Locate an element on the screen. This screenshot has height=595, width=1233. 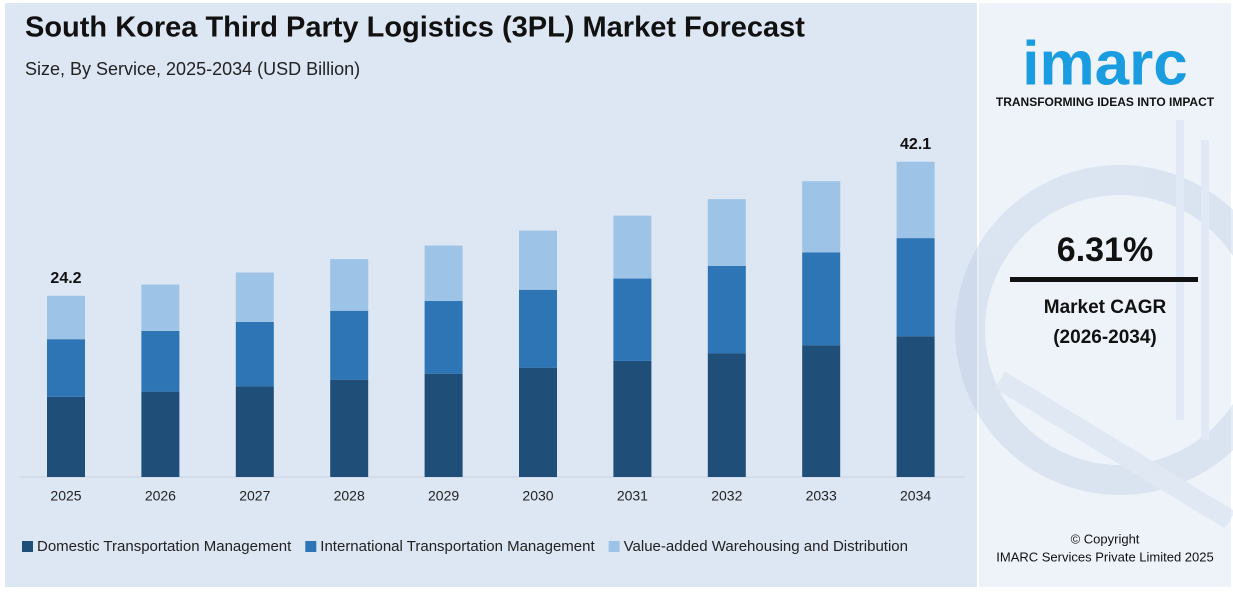
legend-label: Value-added Warehousing and Distribution is located at coordinates (766, 546).